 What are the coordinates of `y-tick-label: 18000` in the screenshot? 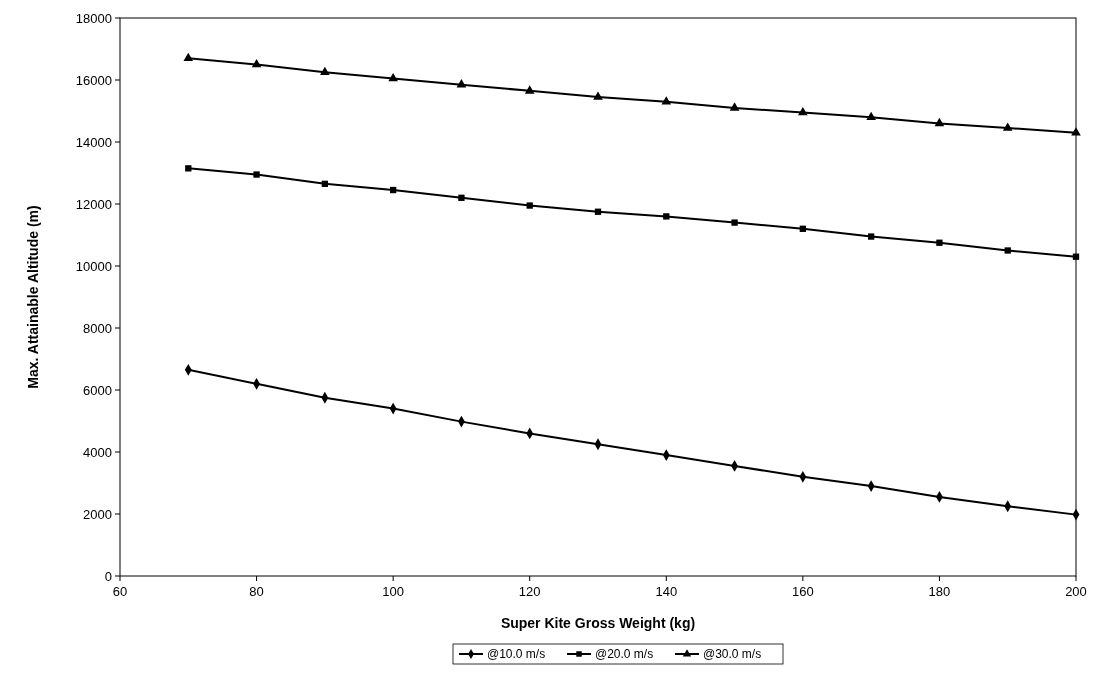 It's located at (93, 18).